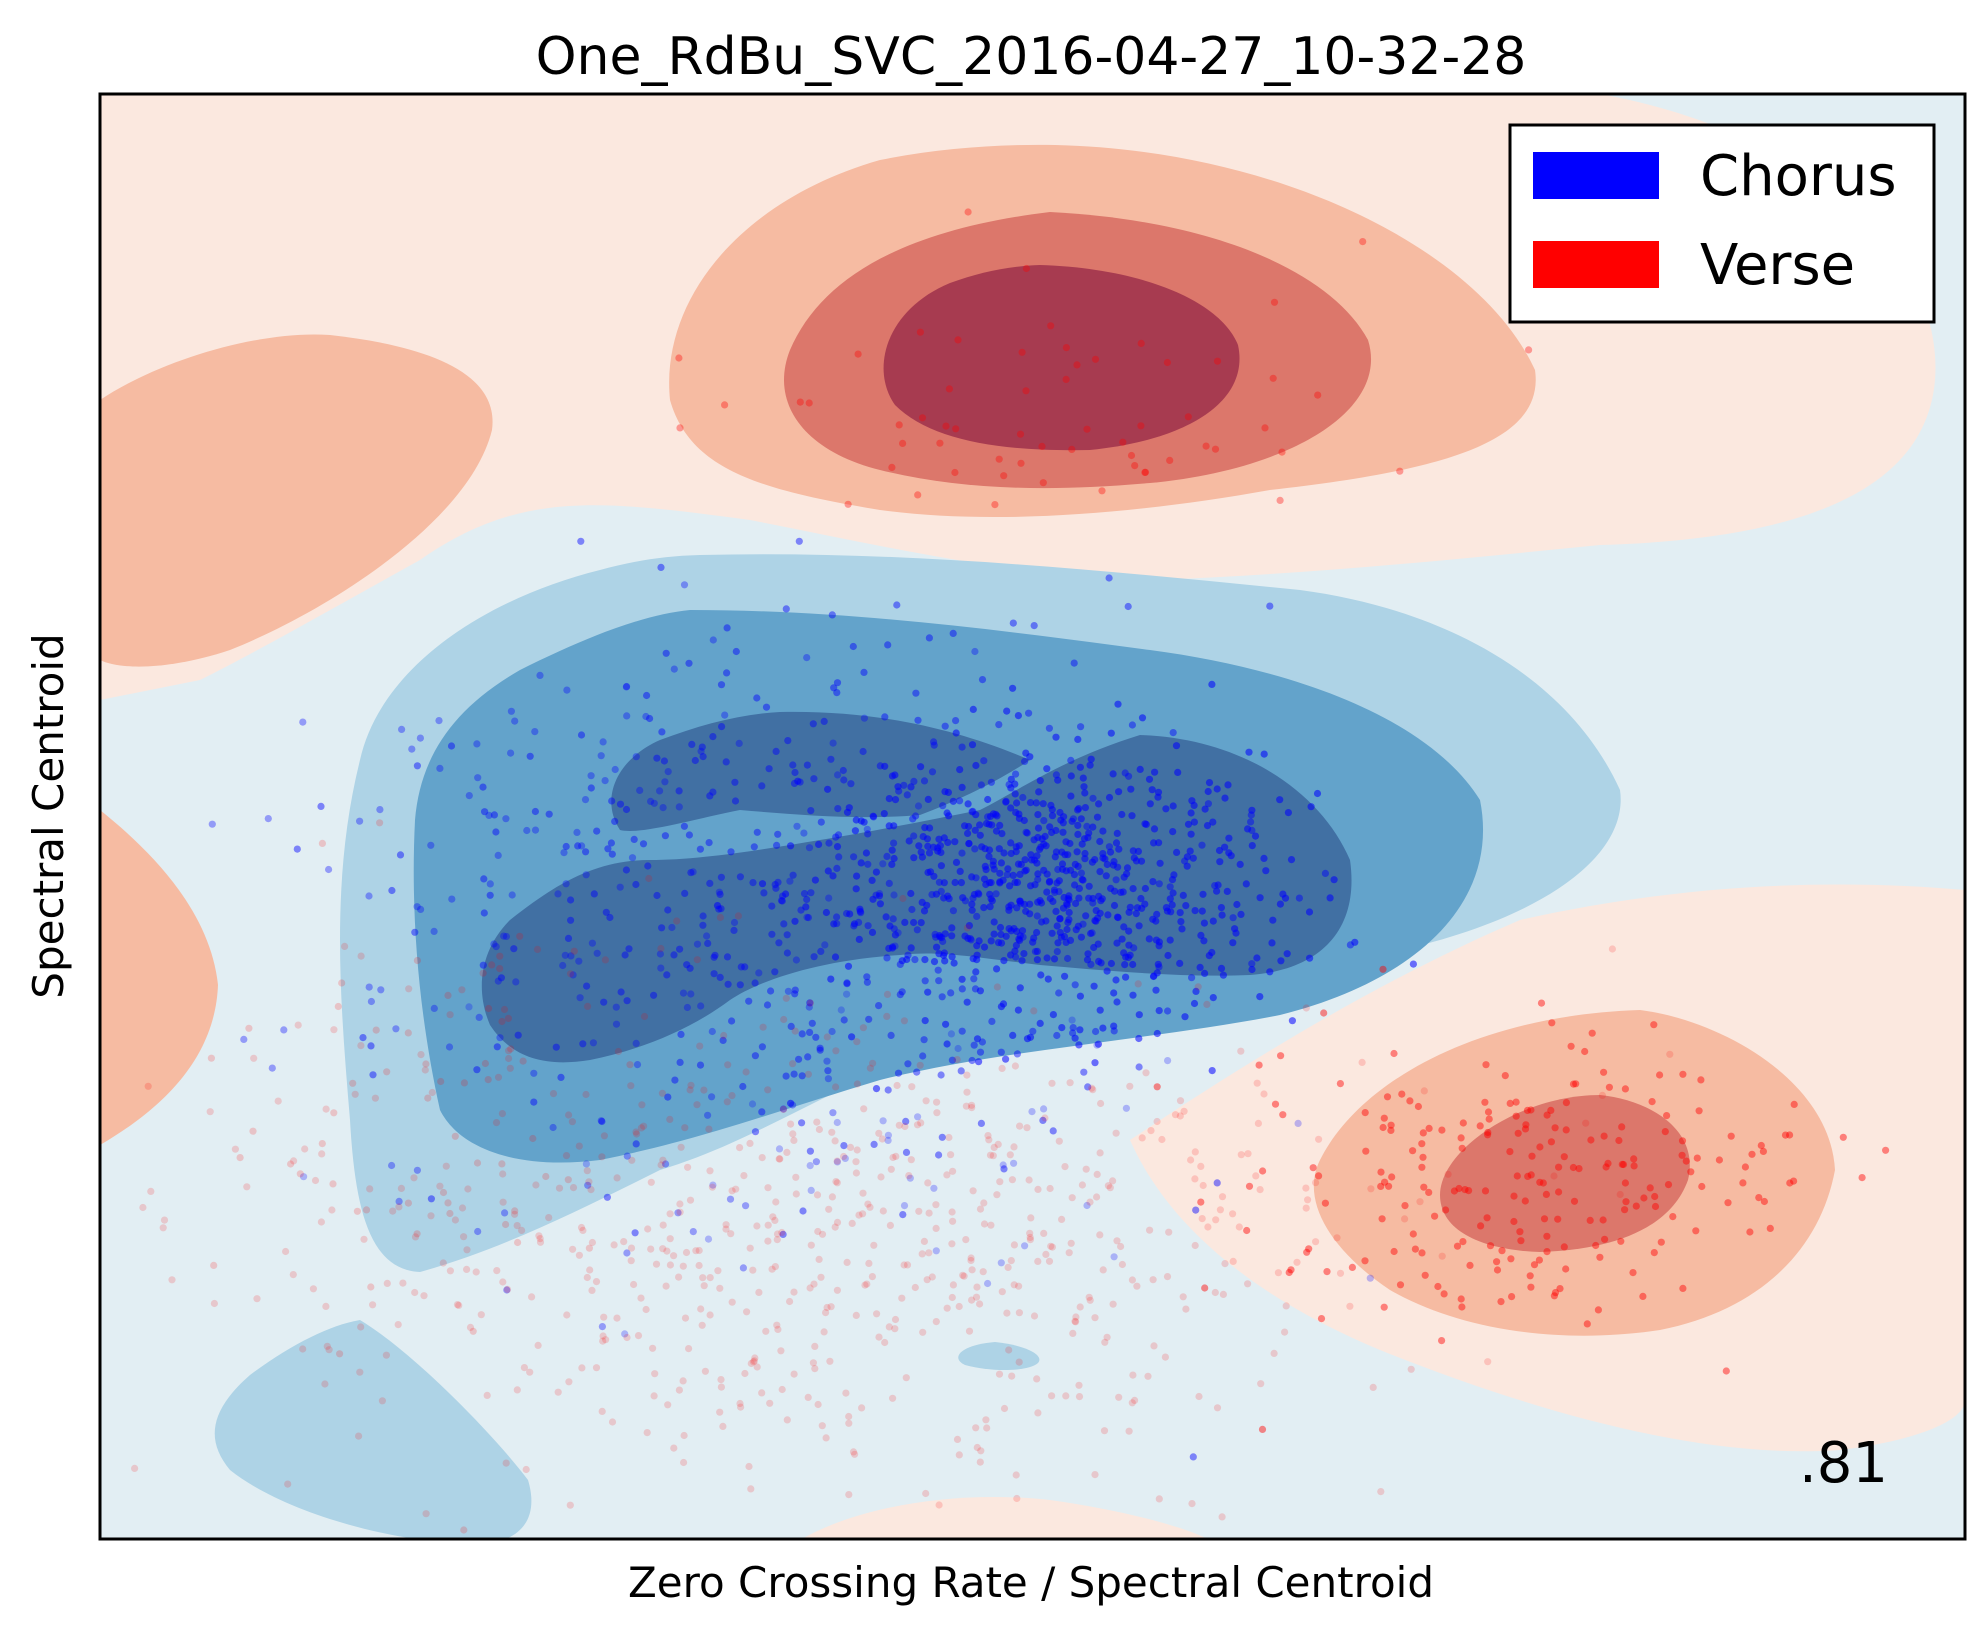  I want to click on contour-red-faint-bottom, so click(1004, 1518).